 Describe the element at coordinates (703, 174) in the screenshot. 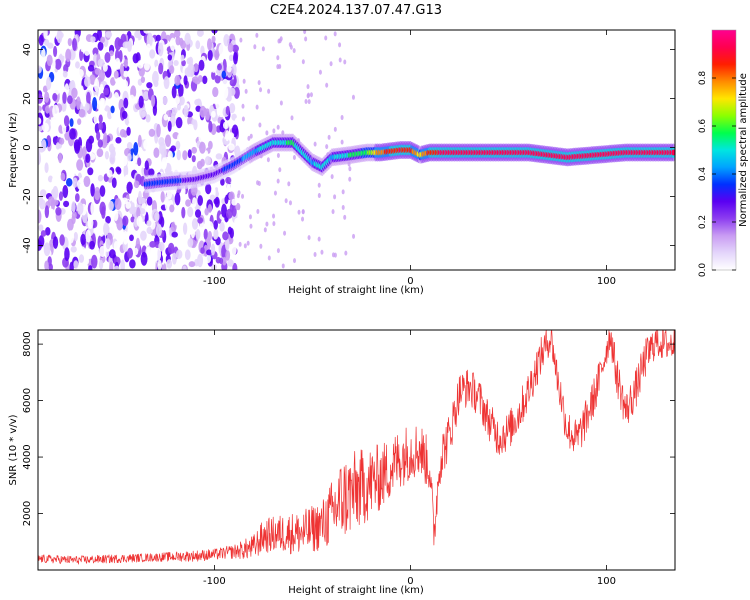

I see `colorbar-tick-label: 0.4` at that location.